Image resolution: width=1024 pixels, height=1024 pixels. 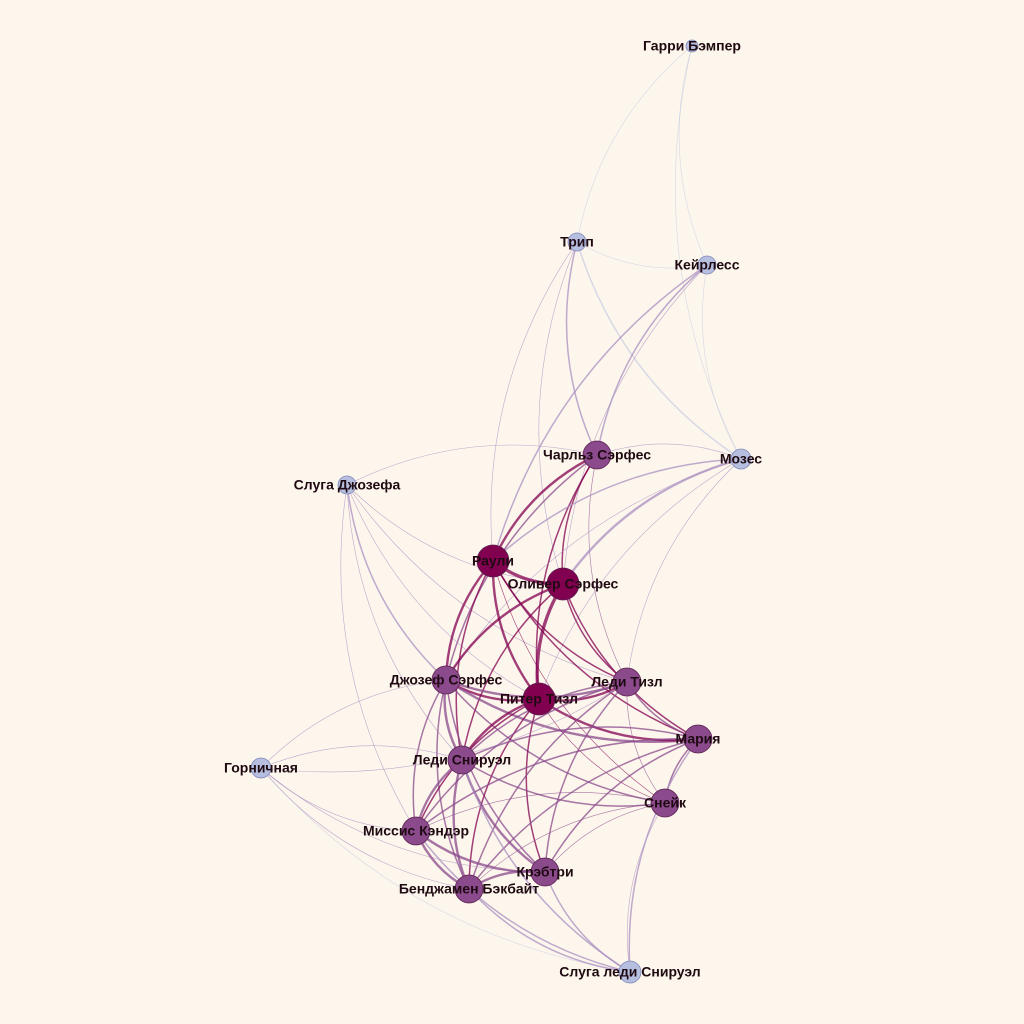 I want to click on node-label-charles: Чарльз Сэрфес, so click(x=597, y=455).